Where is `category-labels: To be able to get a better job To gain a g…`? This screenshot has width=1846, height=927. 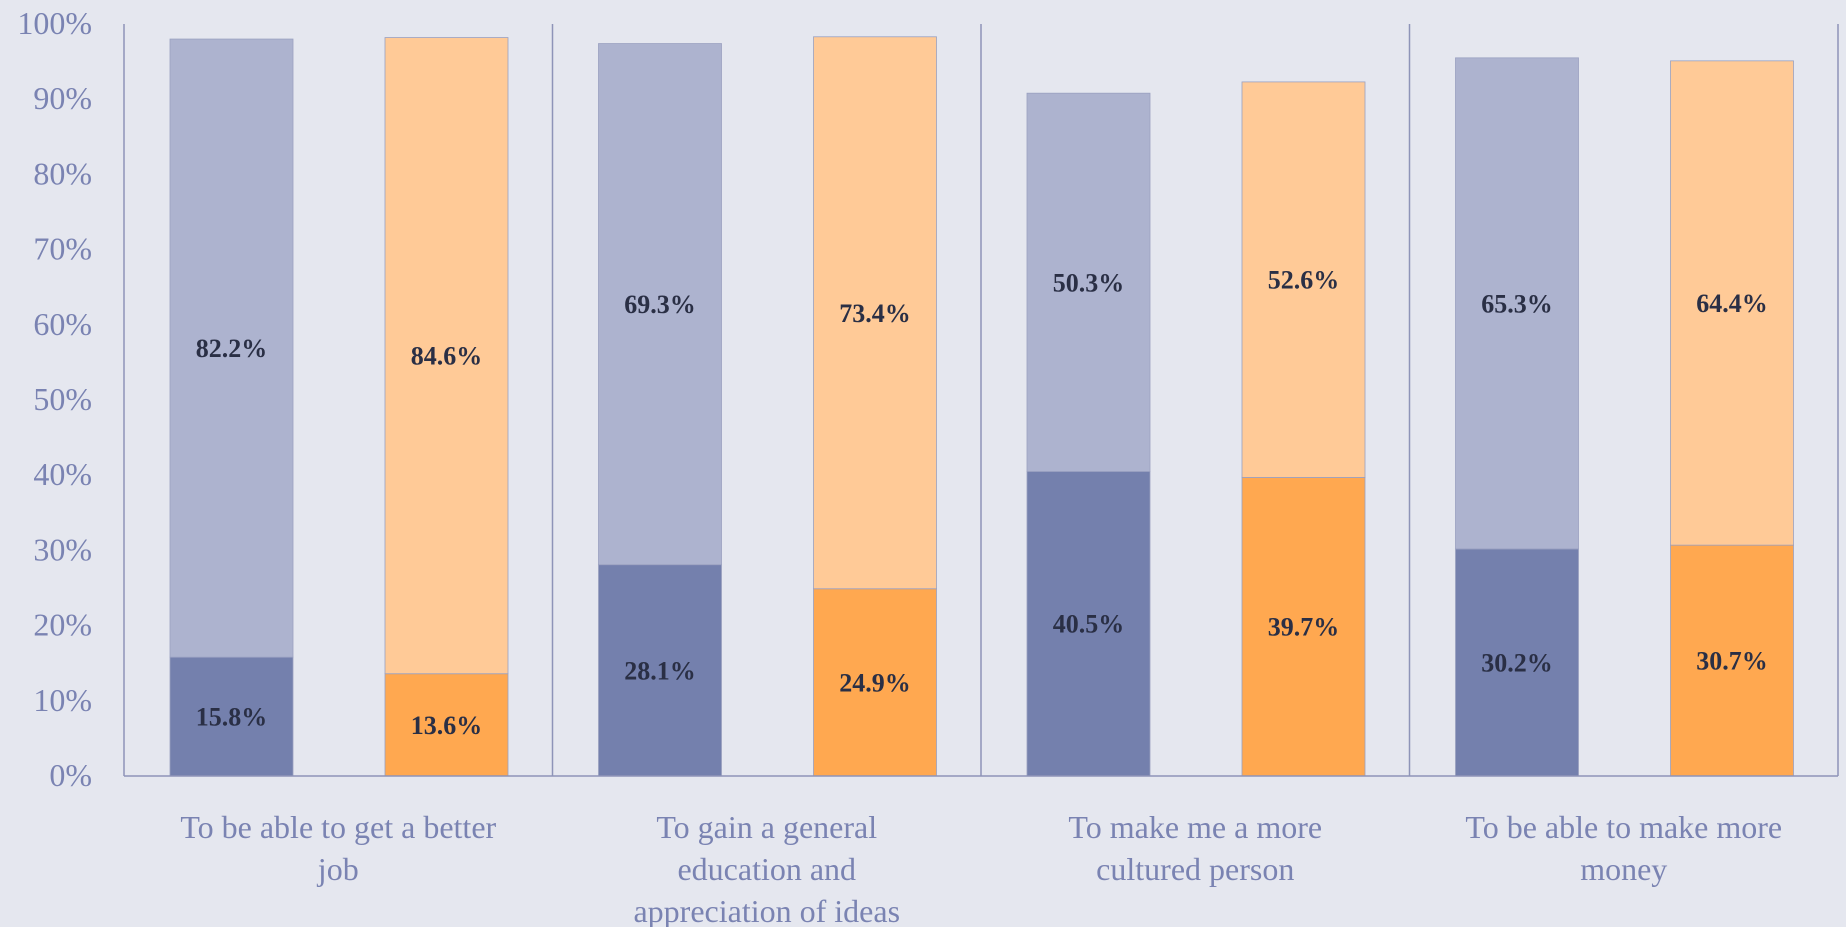
category-labels: To be able to get a better job To gain a g… is located at coordinates (981, 868).